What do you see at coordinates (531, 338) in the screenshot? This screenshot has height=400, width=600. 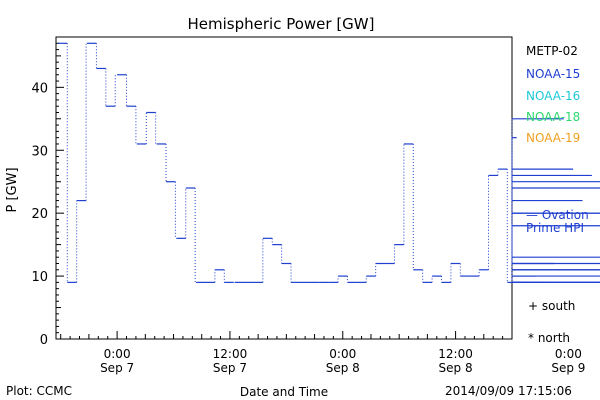 I see `north-marker-symbol: *` at bounding box center [531, 338].